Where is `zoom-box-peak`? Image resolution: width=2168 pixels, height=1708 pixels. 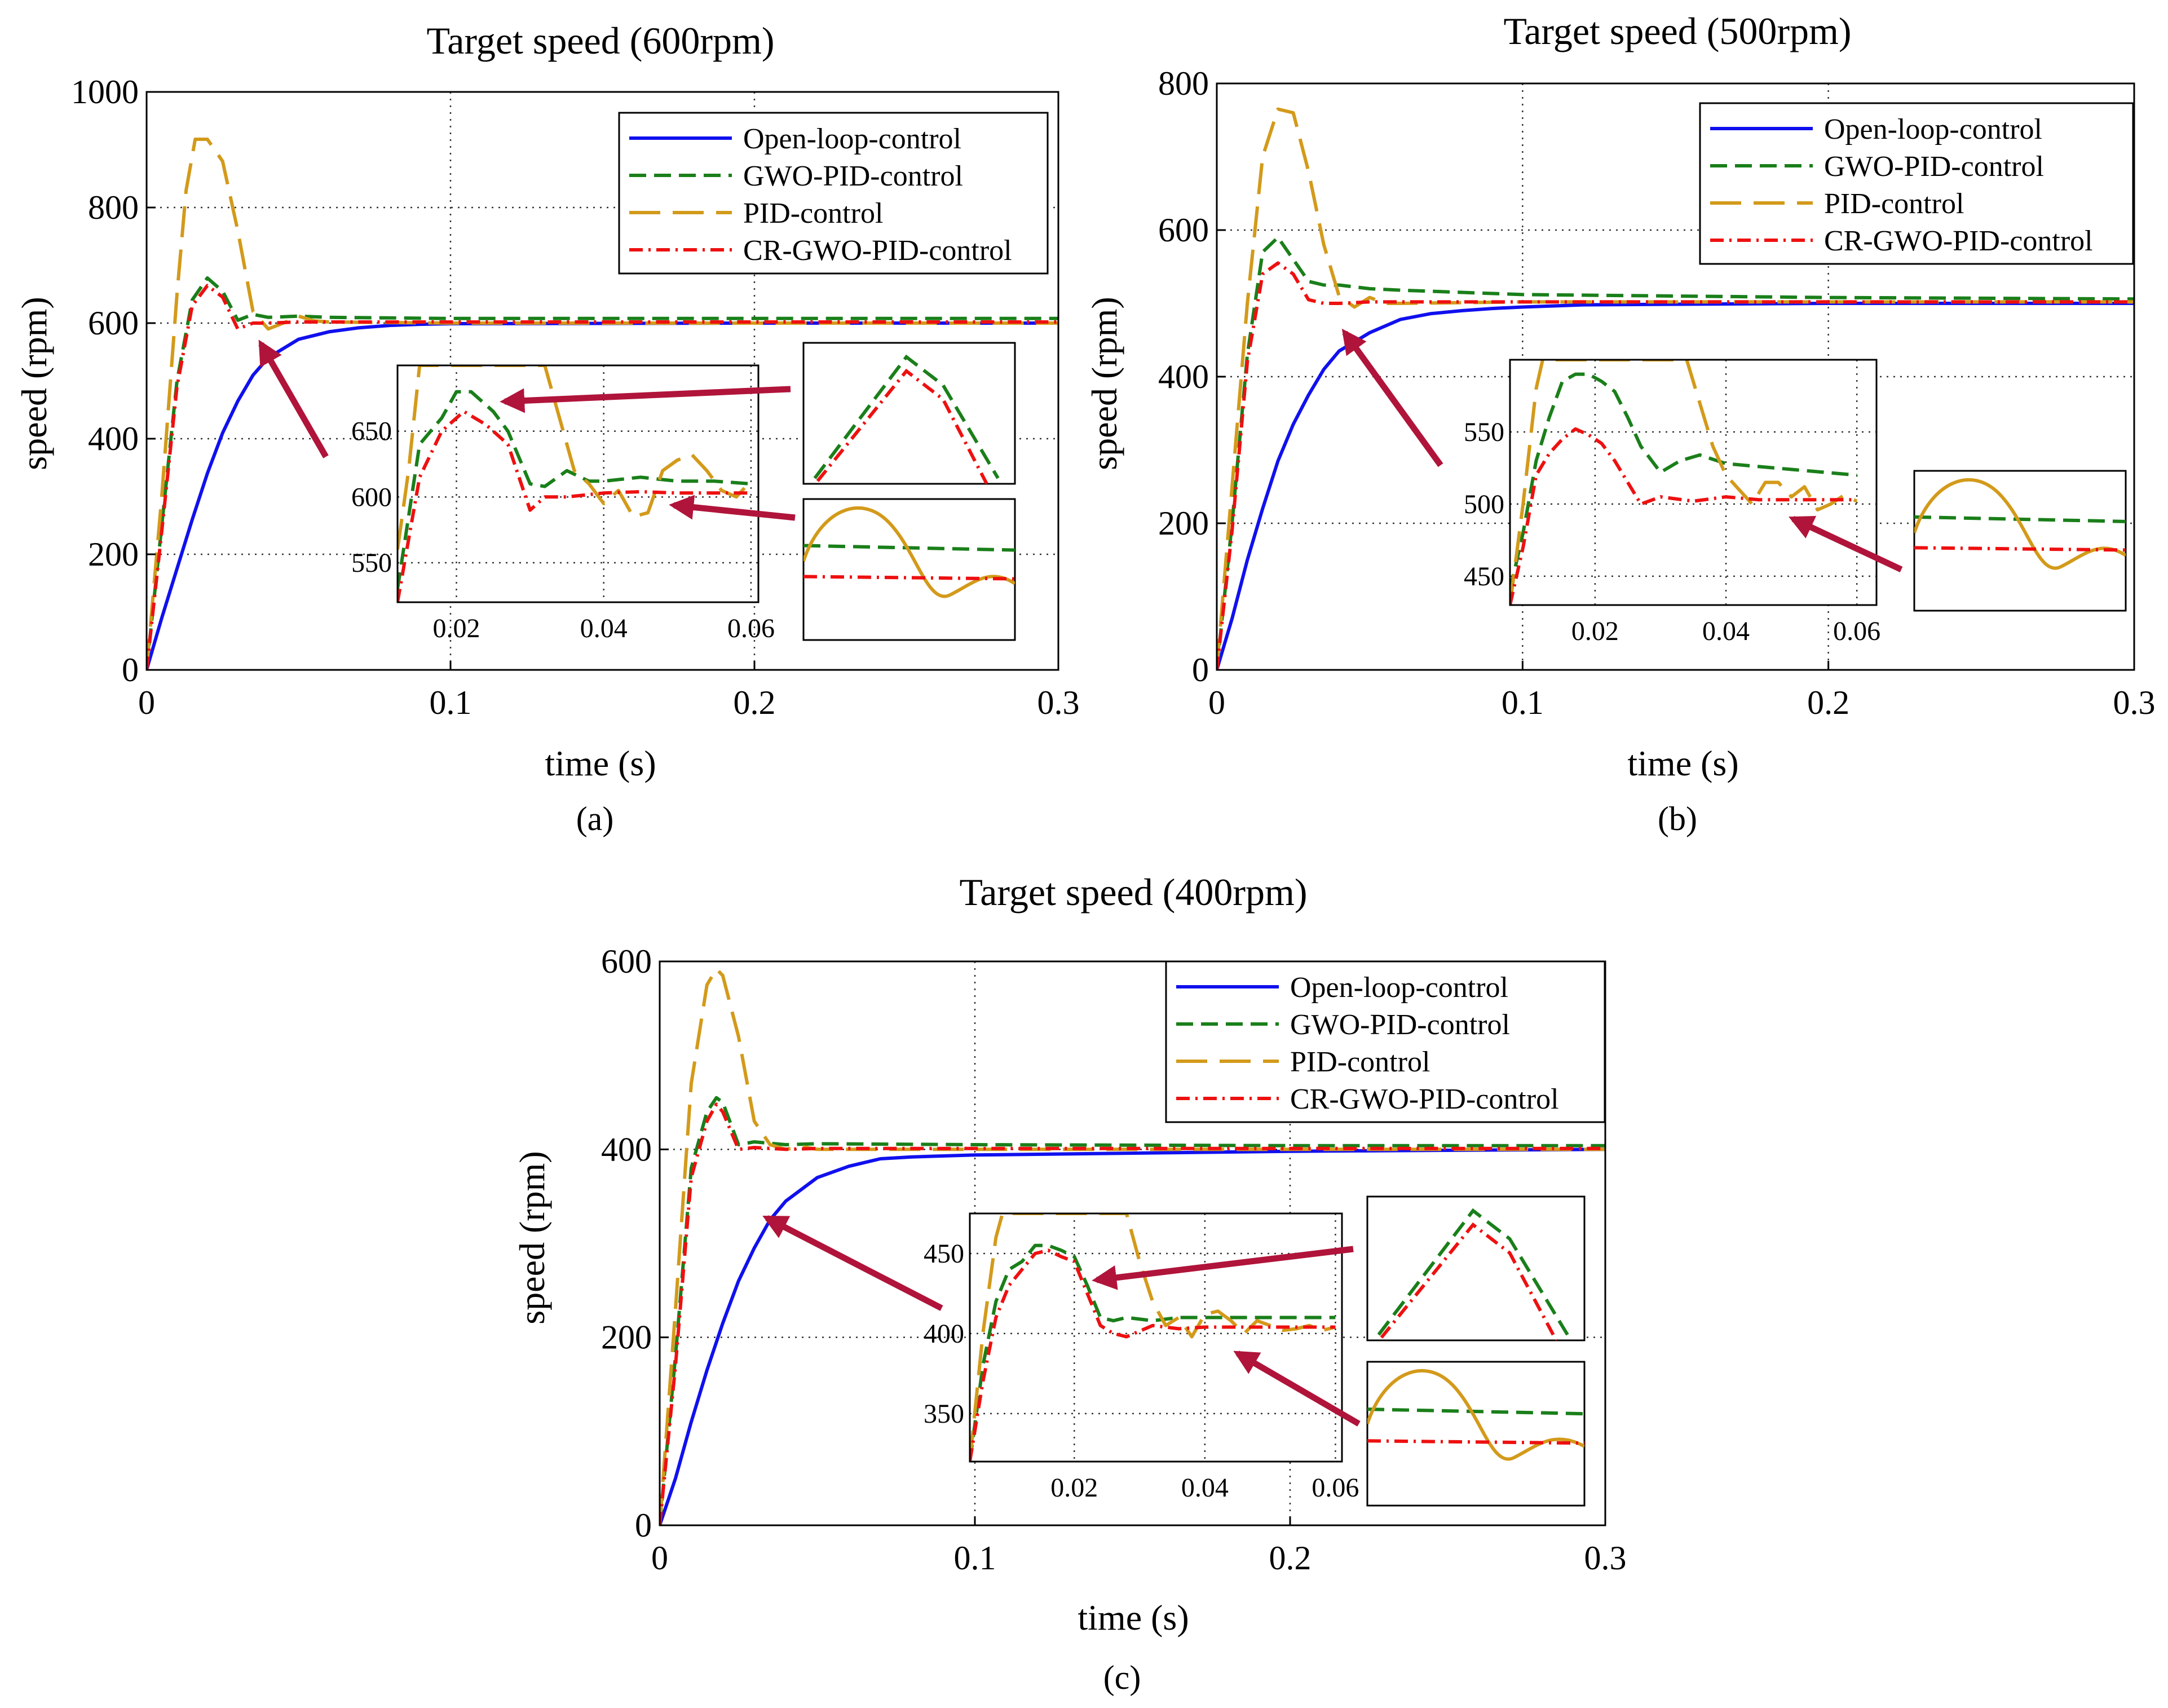
zoom-box-peak is located at coordinates (1476, 1268).